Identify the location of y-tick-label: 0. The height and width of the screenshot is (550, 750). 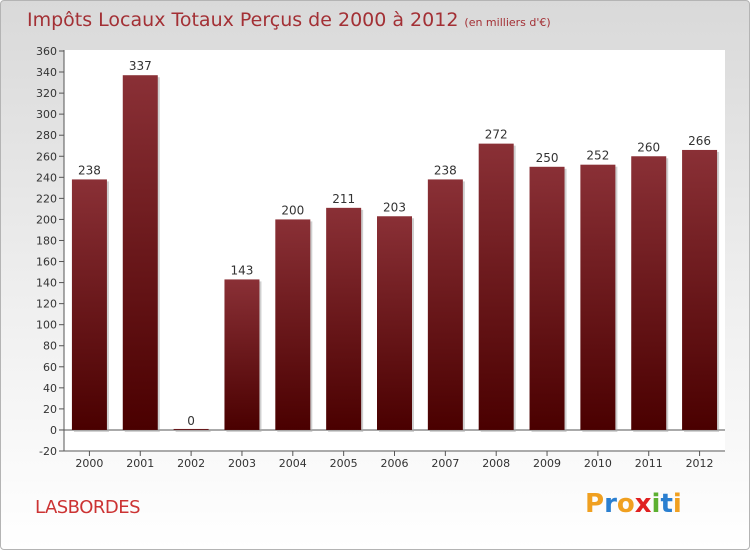
(53, 430).